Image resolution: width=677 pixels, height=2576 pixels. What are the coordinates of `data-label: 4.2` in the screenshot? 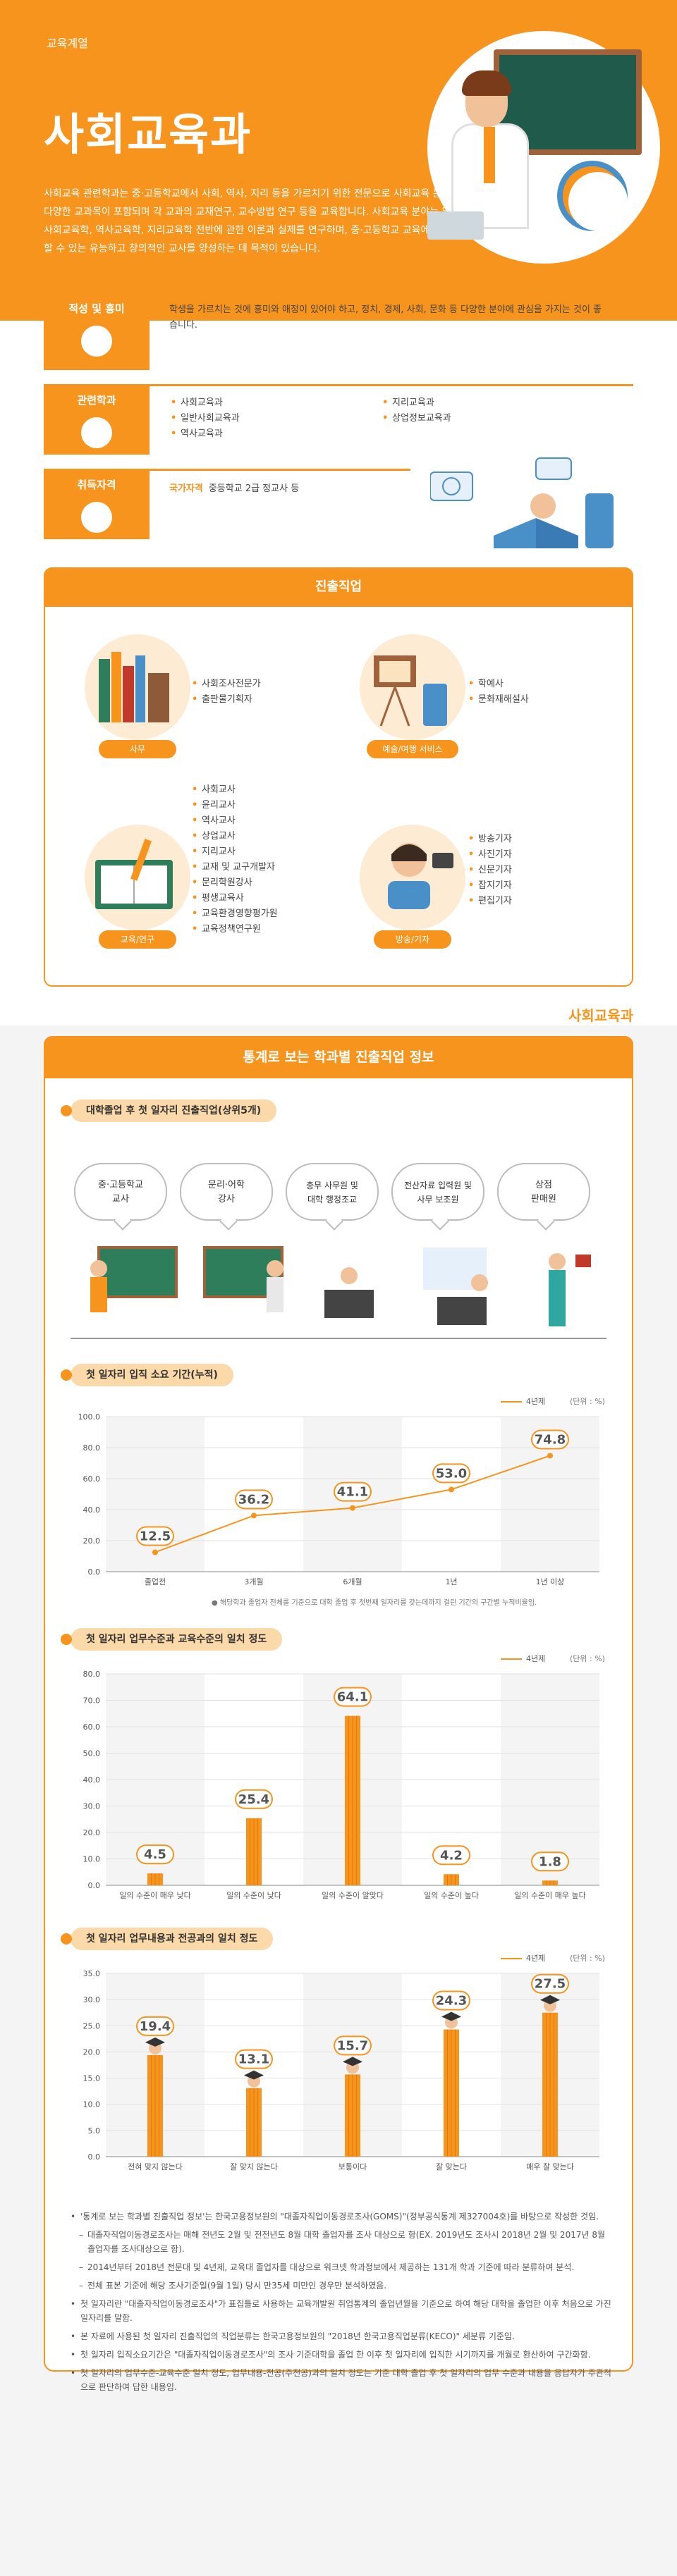 It's located at (451, 1855).